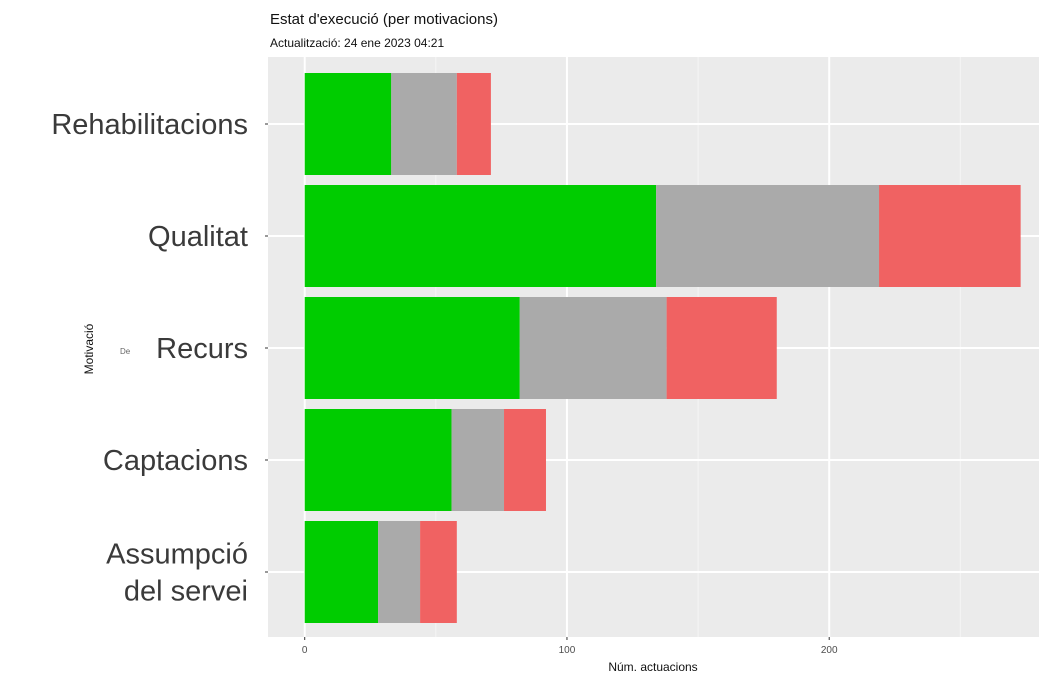  What do you see at coordinates (149, 125) in the screenshot?
I see `category-label: Rehabilitacions` at bounding box center [149, 125].